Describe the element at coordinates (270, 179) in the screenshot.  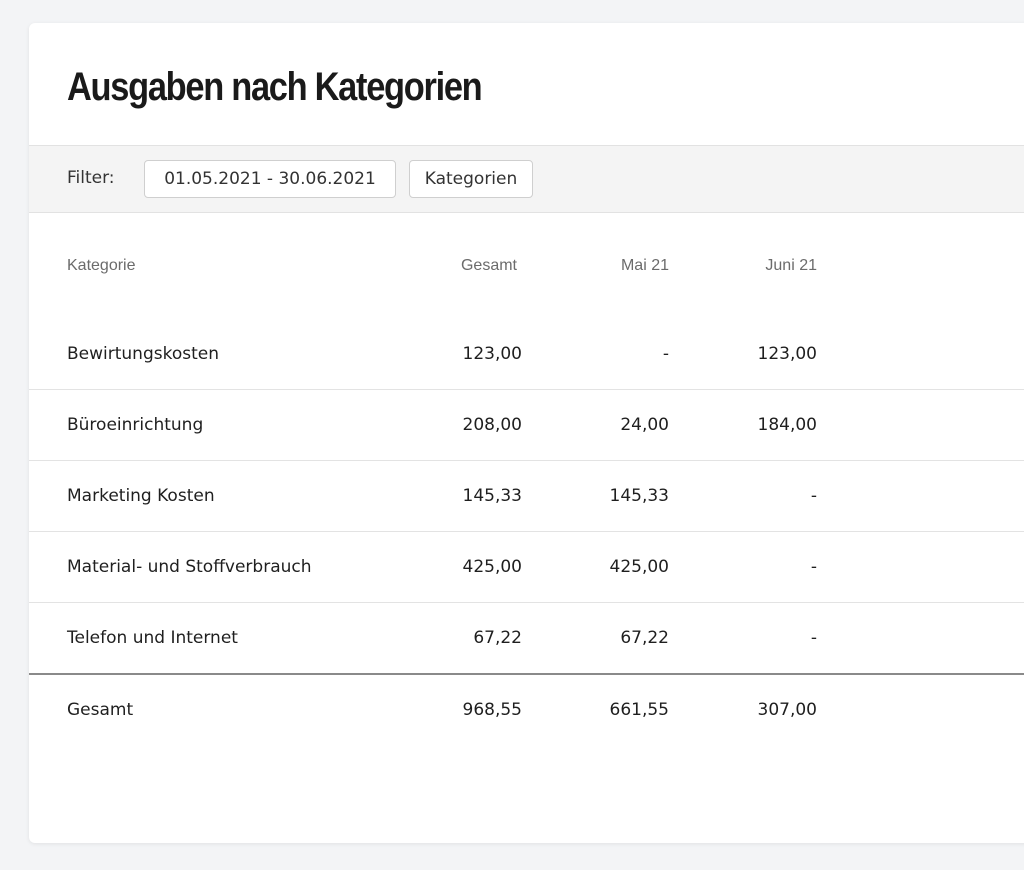
I see `date-range-filter-button: 01.05.2021 - 30.06.2021` at that location.